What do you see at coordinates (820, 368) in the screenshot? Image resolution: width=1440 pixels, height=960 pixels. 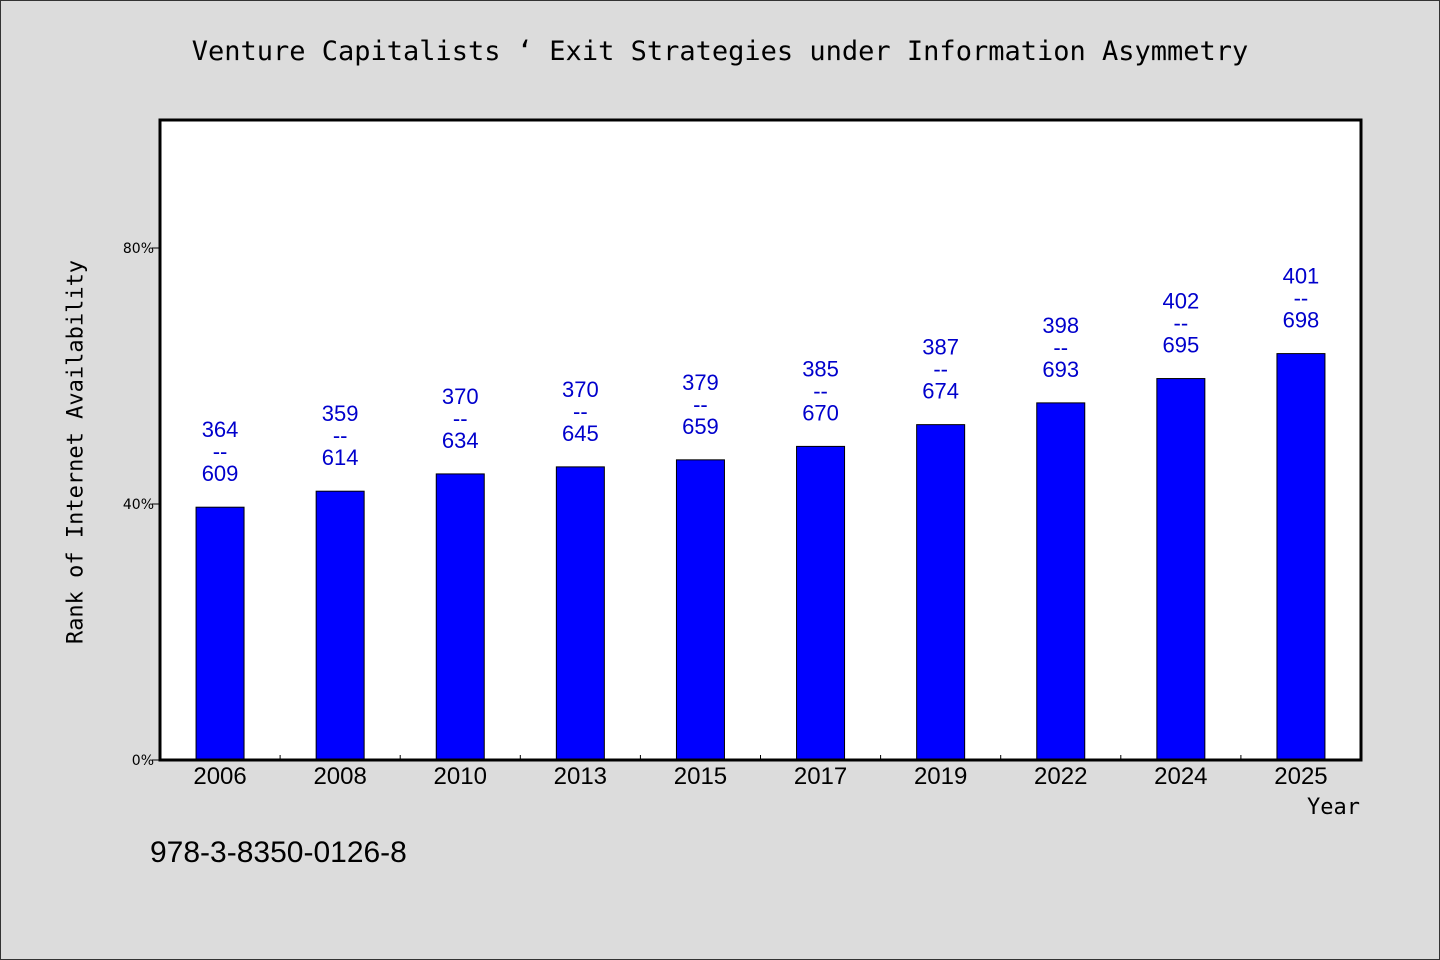 I see `bar-label-top: 385` at bounding box center [820, 368].